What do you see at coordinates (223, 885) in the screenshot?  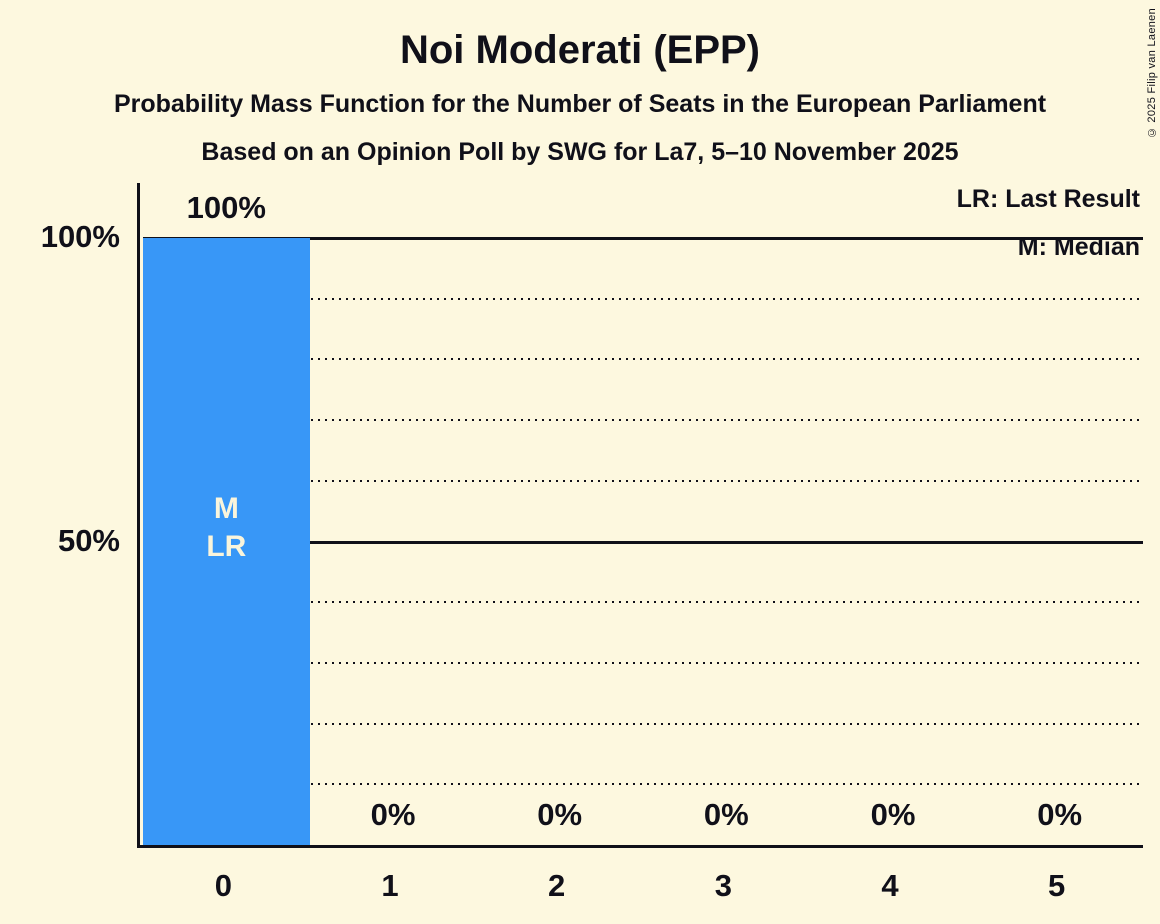 I see `x-tick-label-0: 0` at bounding box center [223, 885].